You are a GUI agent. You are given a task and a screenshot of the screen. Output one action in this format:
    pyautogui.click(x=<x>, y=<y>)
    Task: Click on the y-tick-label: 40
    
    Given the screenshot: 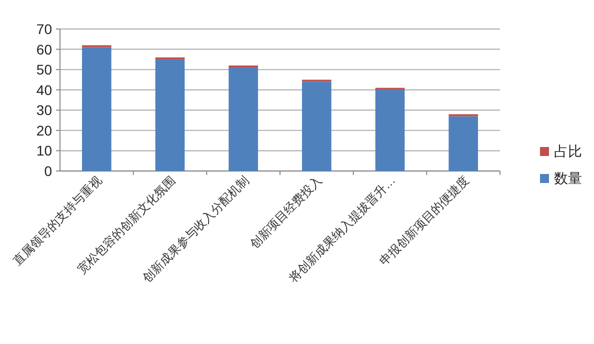 What is the action you would take?
    pyautogui.click(x=44, y=90)
    